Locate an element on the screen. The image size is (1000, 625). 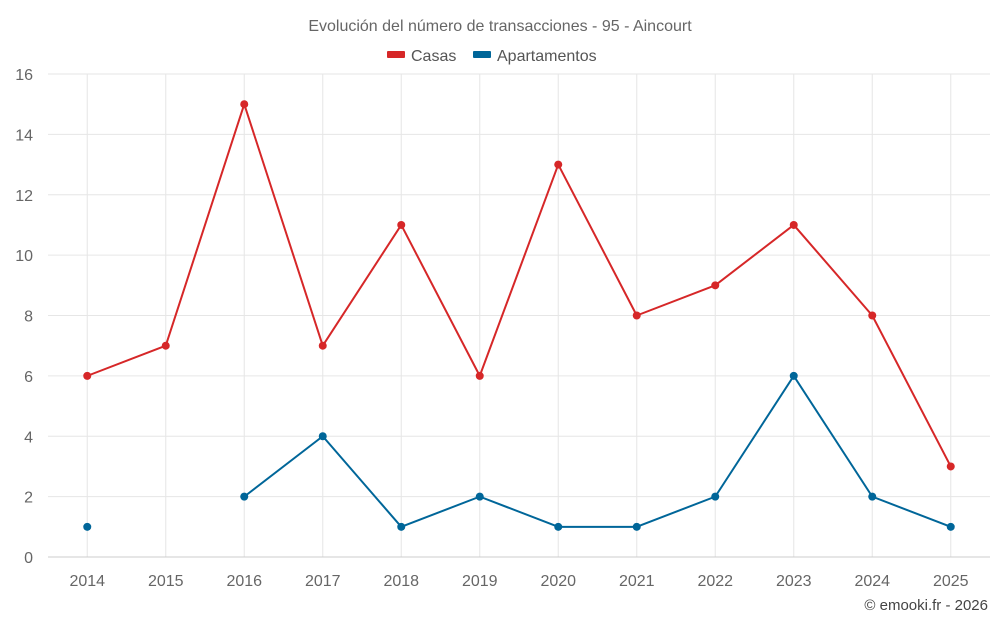
legend-item-casas: Casas is located at coordinates (421, 56).